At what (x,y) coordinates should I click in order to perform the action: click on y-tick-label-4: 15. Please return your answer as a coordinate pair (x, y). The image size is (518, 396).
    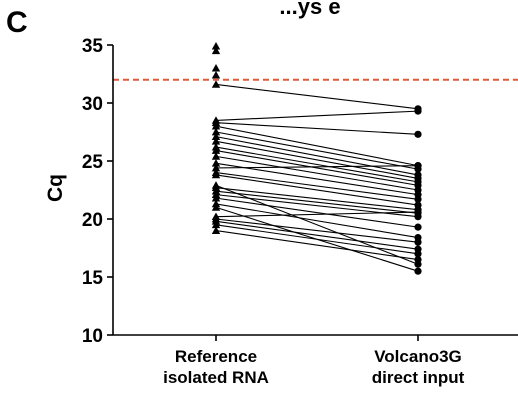
    Looking at the image, I should click on (93, 278).